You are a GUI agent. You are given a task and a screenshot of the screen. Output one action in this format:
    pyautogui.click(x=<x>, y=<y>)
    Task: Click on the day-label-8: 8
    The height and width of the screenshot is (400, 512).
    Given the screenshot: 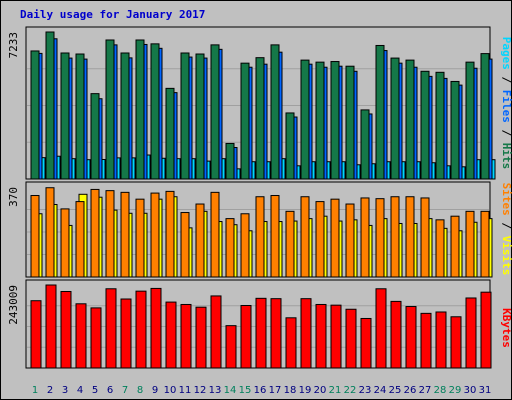 What is the action you would take?
    pyautogui.click(x=140, y=390)
    